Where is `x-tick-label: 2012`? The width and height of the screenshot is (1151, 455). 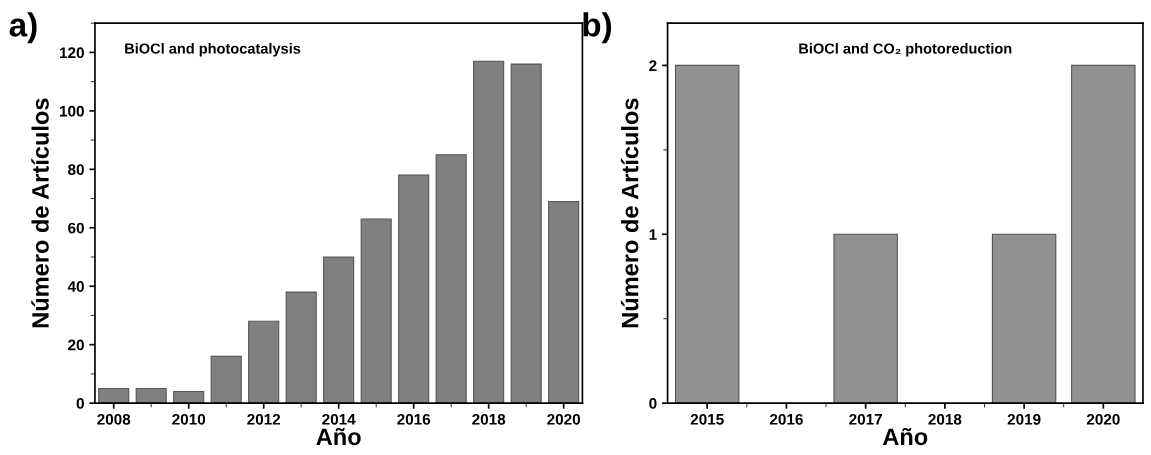
x-tick-label: 2012 is located at coordinates (264, 419).